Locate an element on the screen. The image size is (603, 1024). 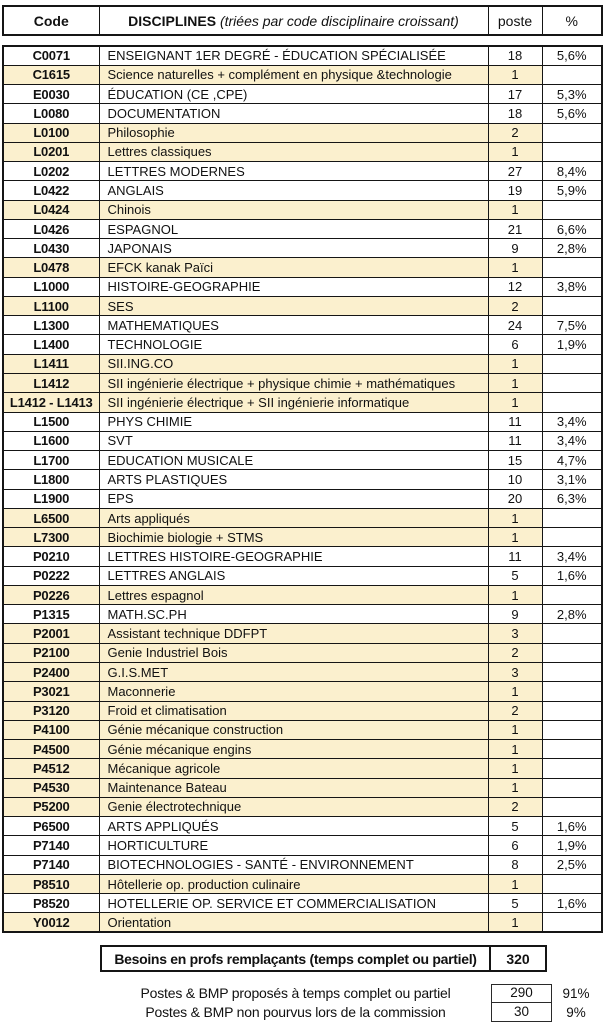
cell-poste: 2 is located at coordinates (515, 306).